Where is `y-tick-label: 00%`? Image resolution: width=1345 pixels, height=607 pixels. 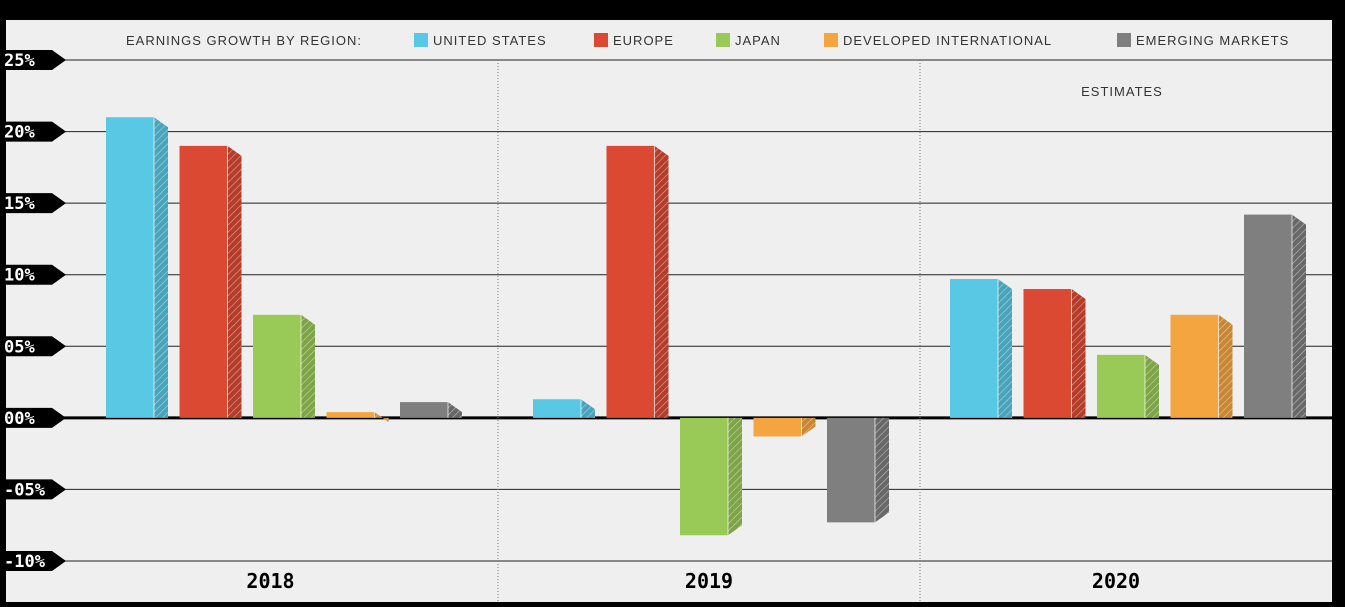
y-tick-label: 00% is located at coordinates (19, 419).